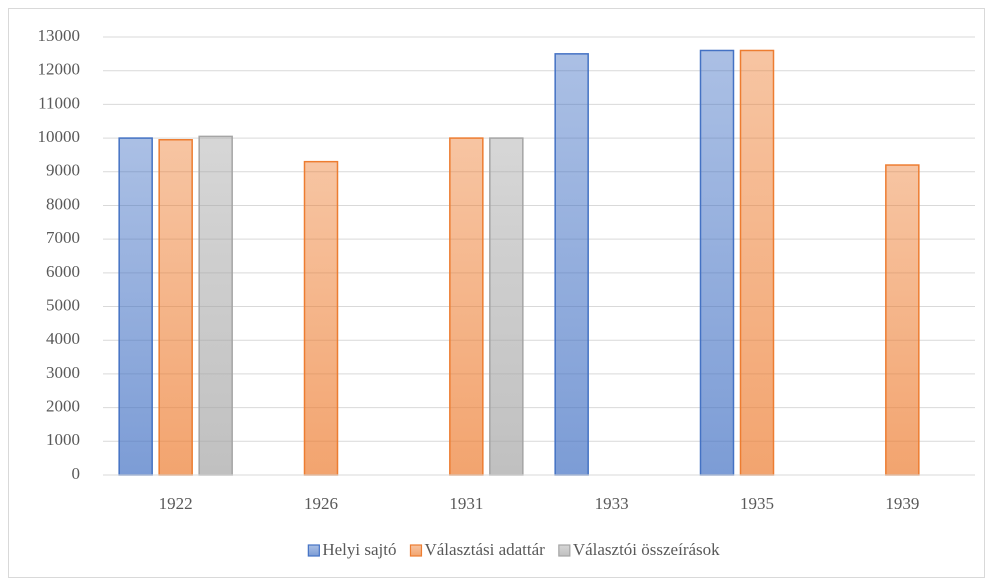  What do you see at coordinates (757, 503) in the screenshot?
I see `x-tick-label: 1935` at bounding box center [757, 503].